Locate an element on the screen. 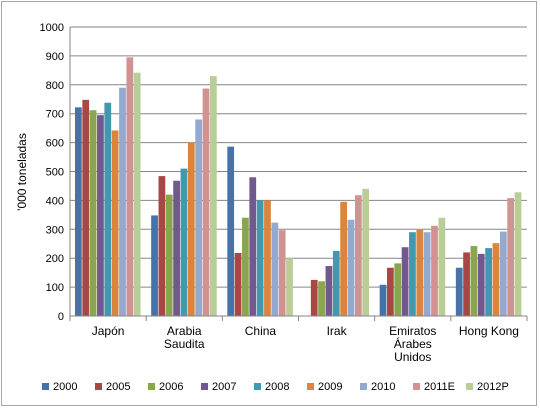 This screenshot has height=409, width=540. legend-label: 2005 is located at coordinates (118, 387).